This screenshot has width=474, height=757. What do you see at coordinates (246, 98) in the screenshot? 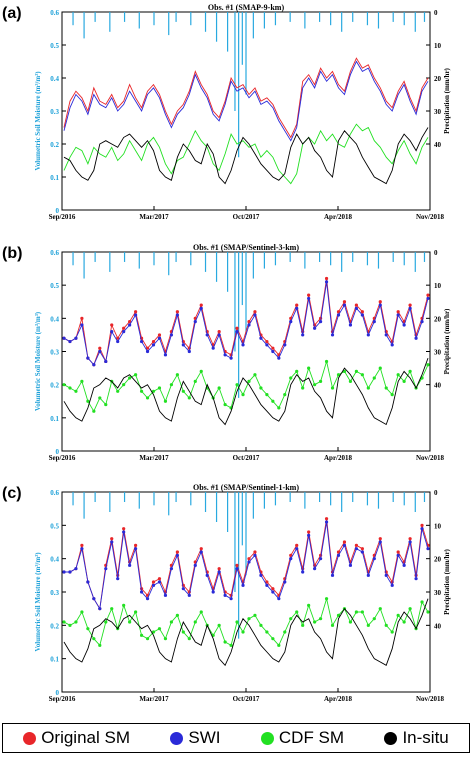
I see `series-original` at bounding box center [246, 98].